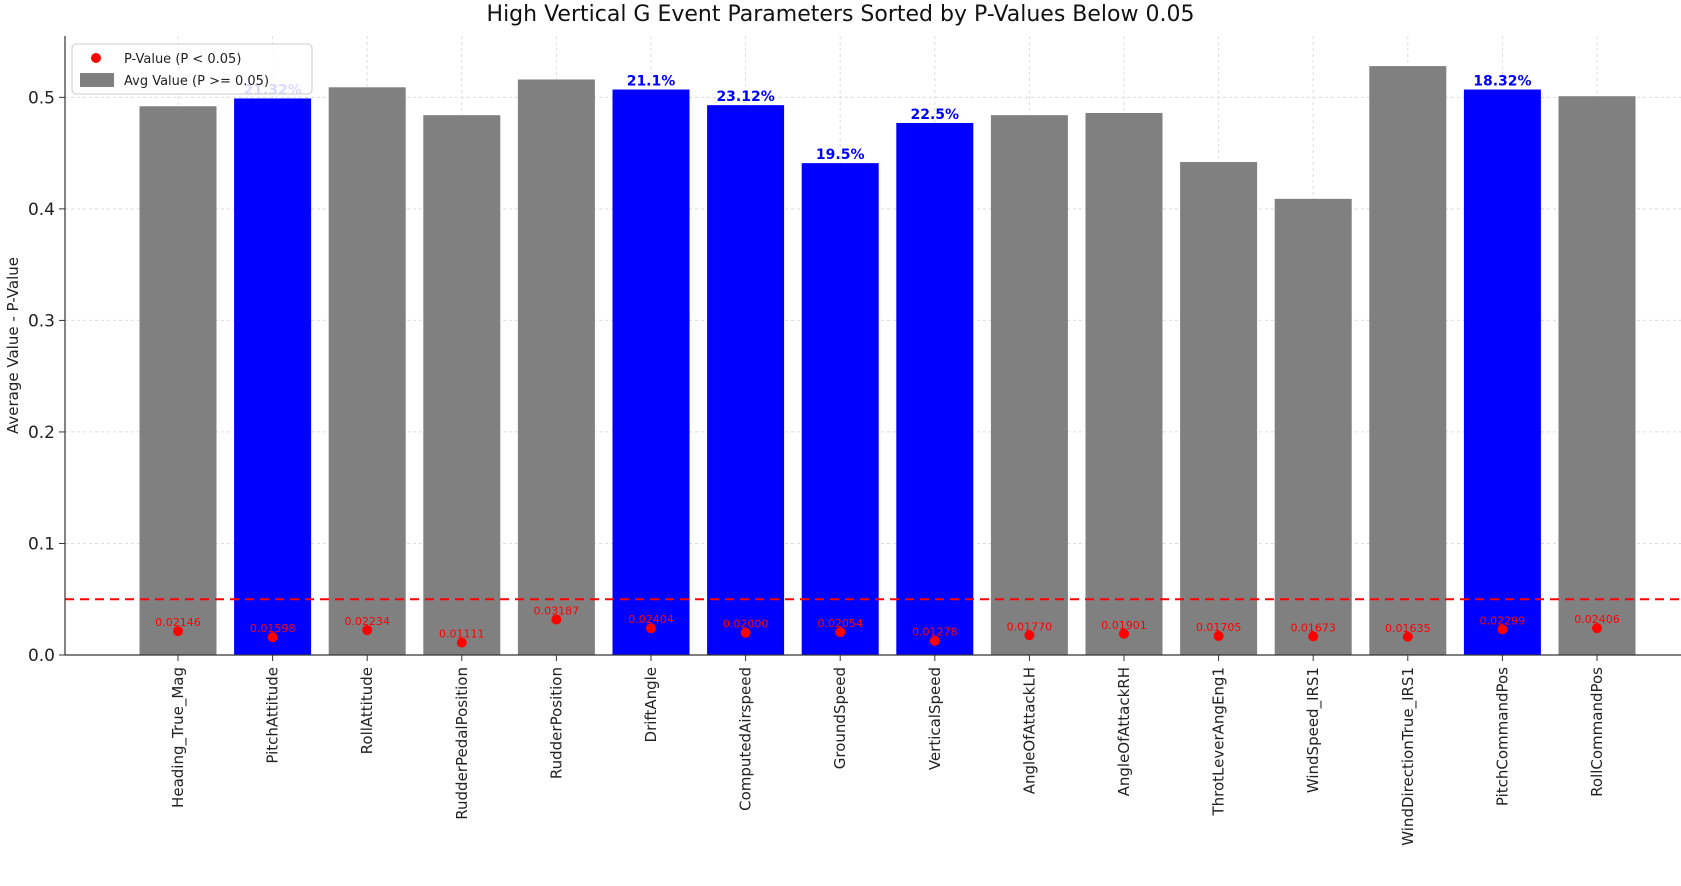 This screenshot has width=1681, height=886. Describe the element at coordinates (1030, 626) in the screenshot. I see `pvalue-label: 0.01770` at that location.